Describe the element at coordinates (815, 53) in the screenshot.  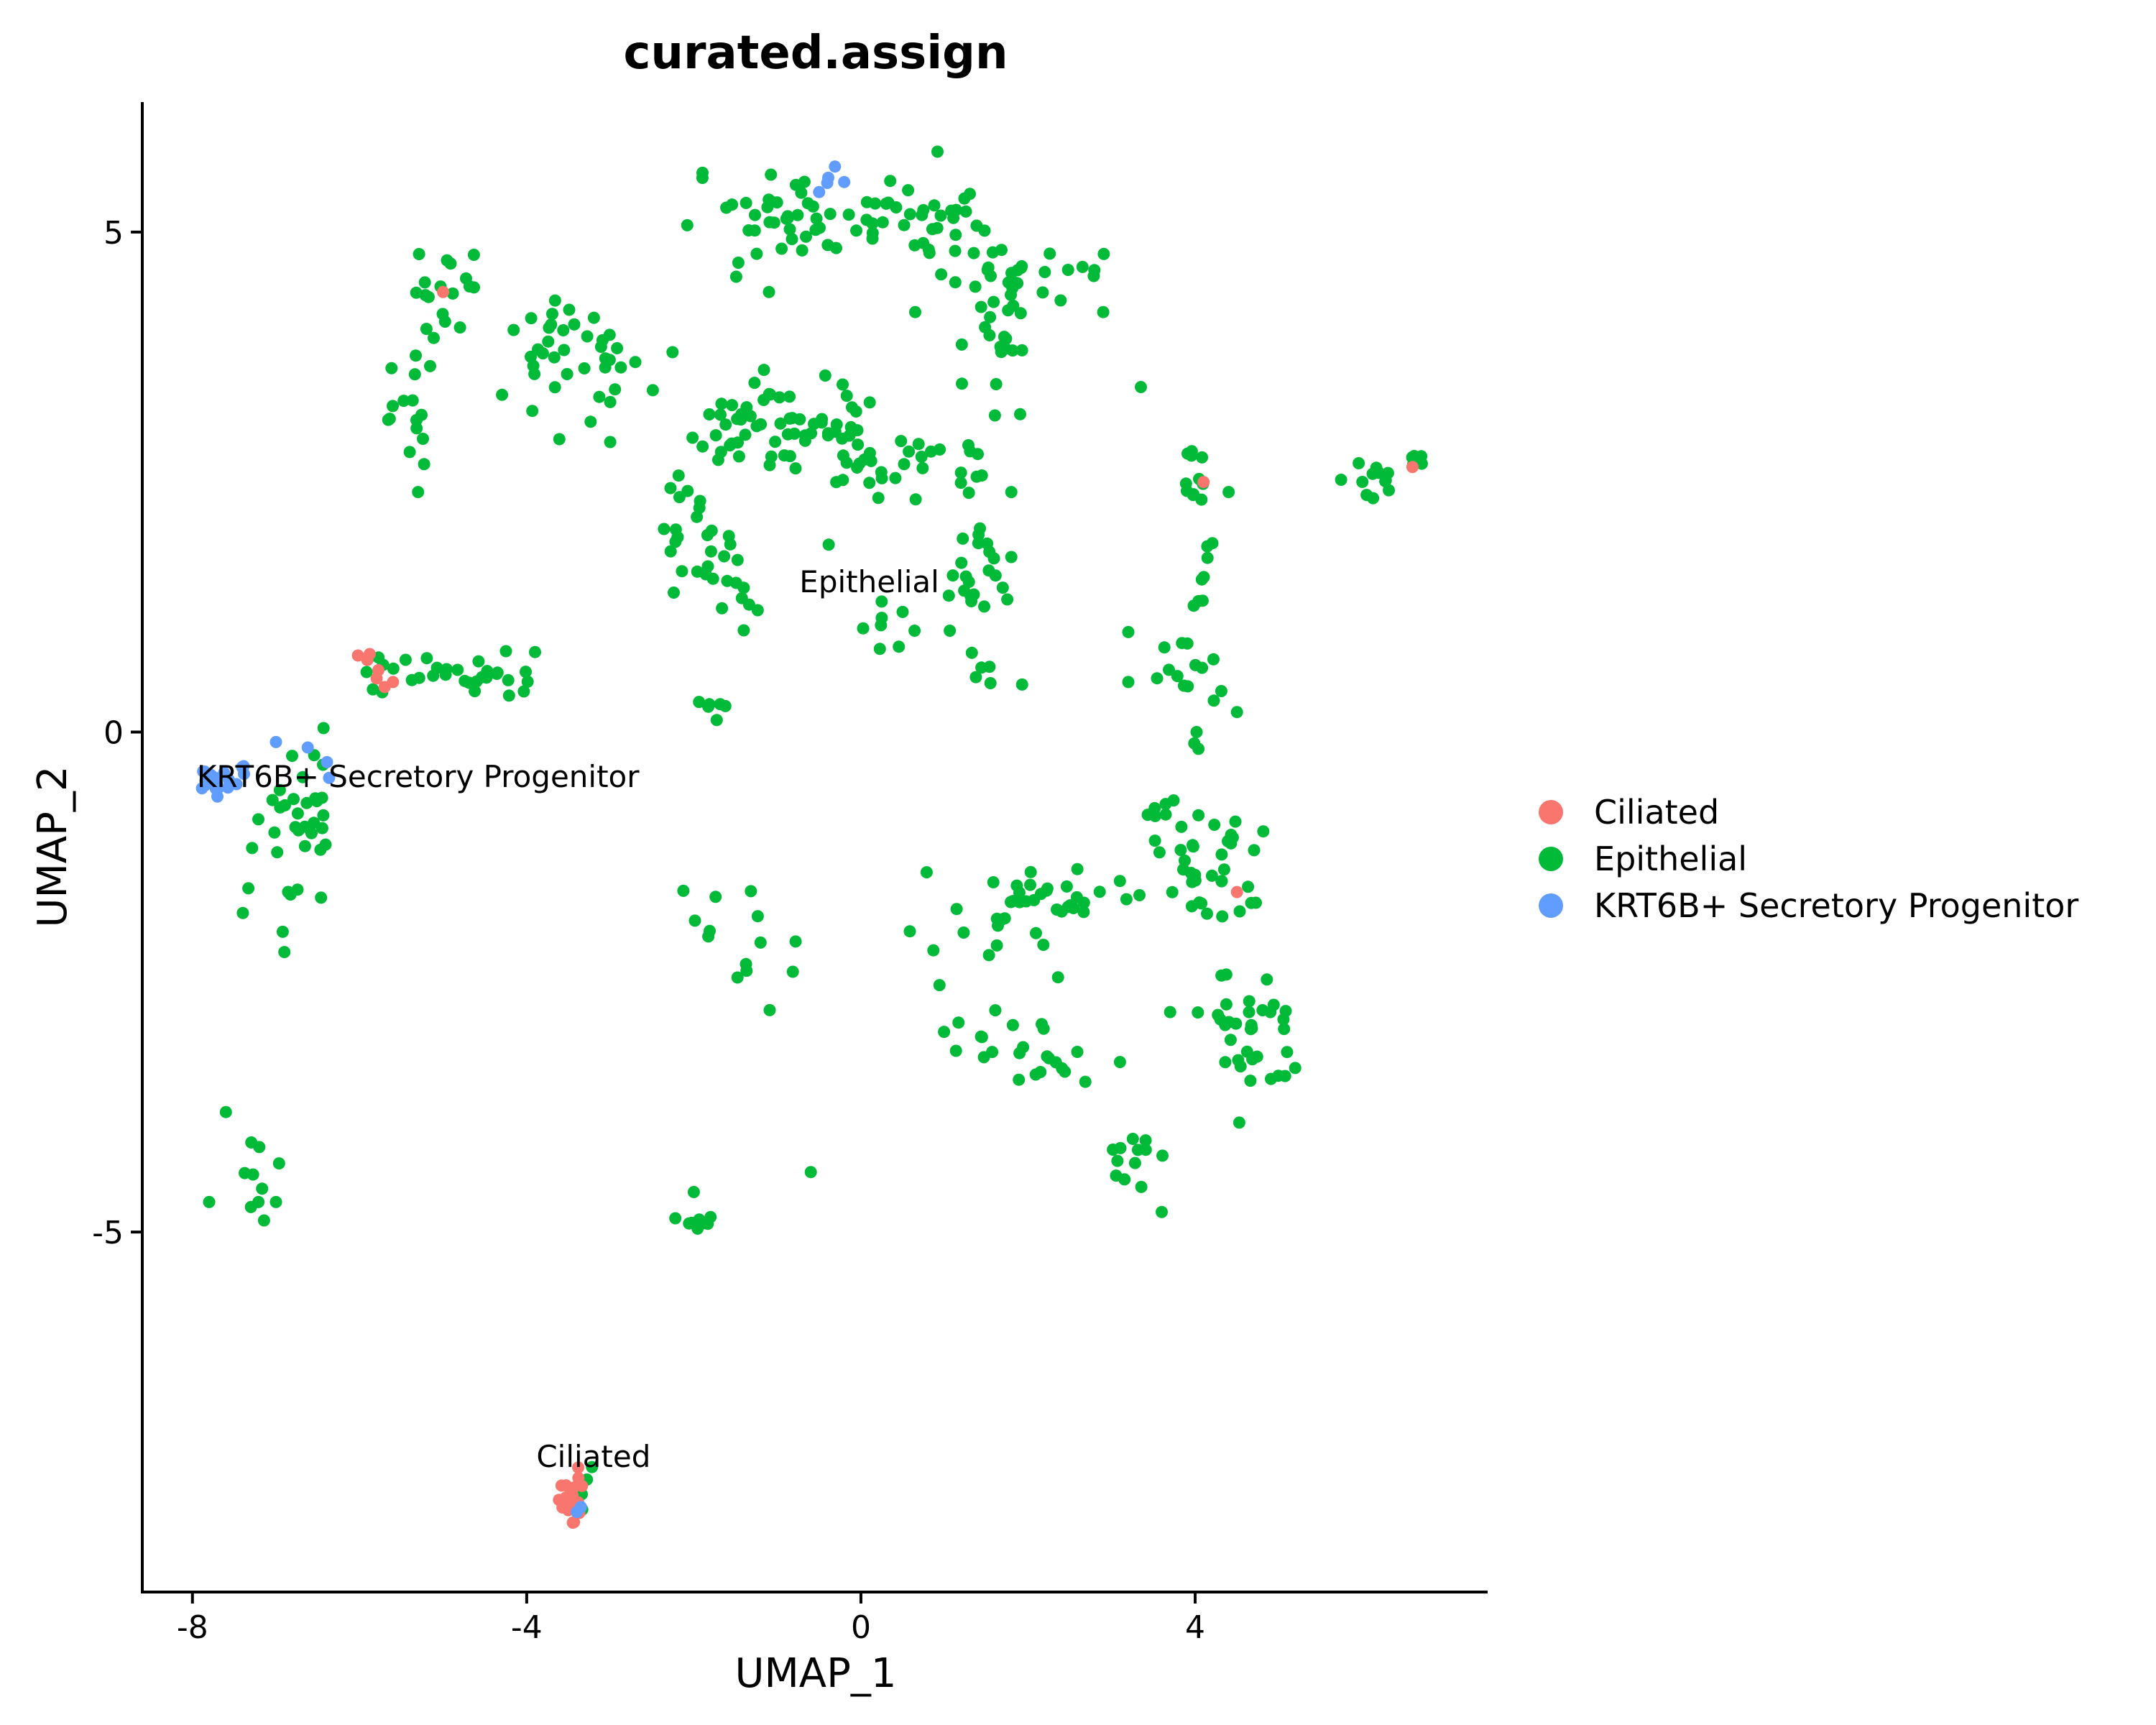
I see `chart-title: curated.assign` at that location.